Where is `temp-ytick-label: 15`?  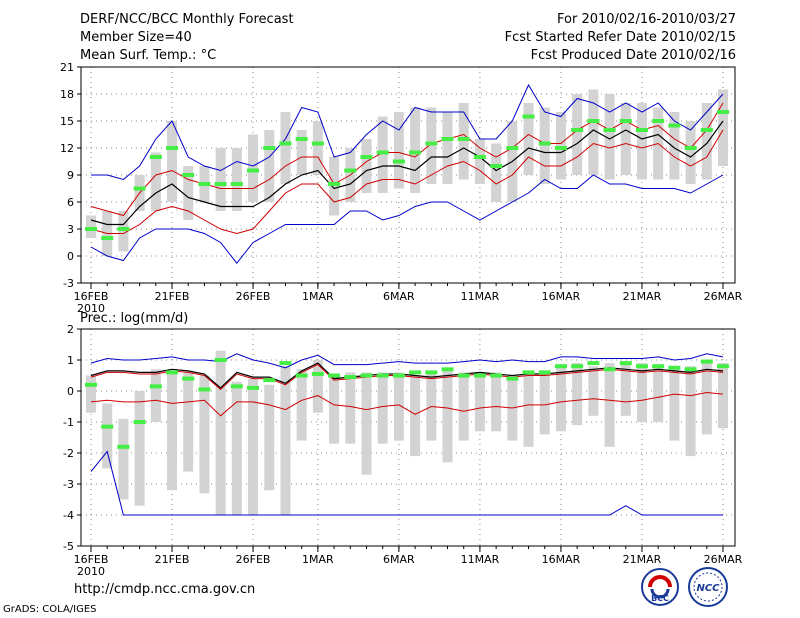 temp-ytick-label: 15 is located at coordinates (67, 121).